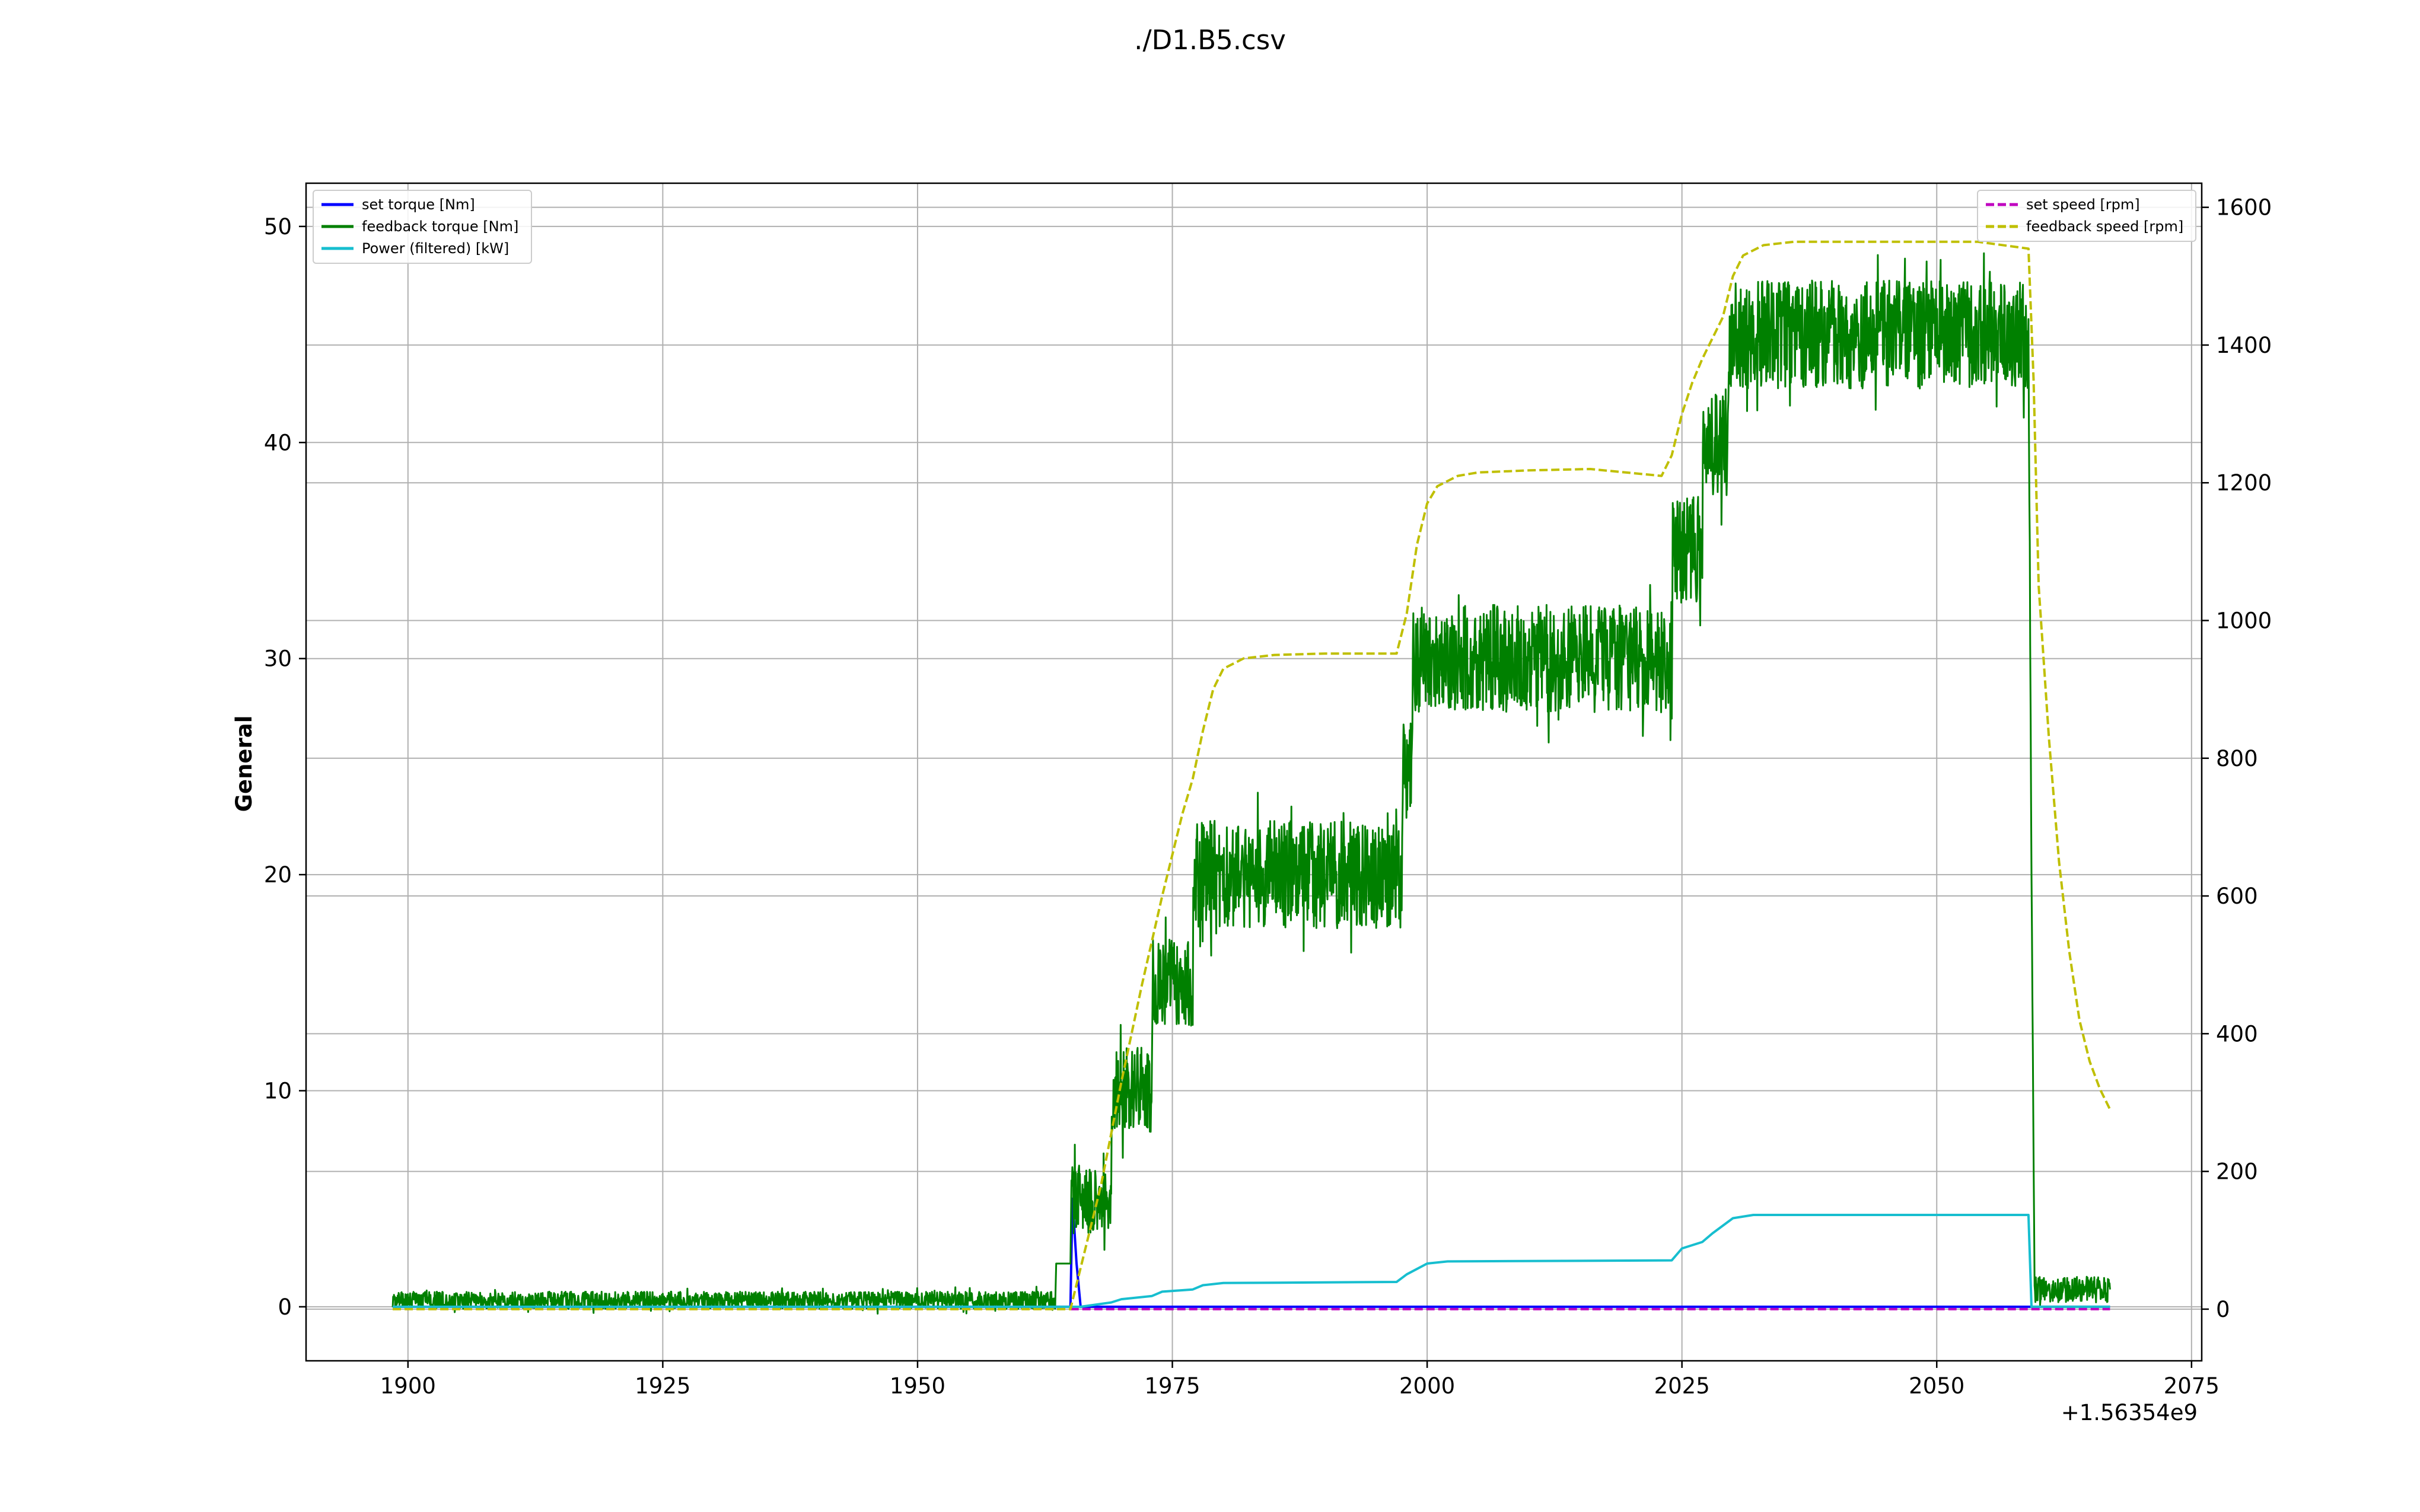 The height and width of the screenshot is (1512, 2420). What do you see at coordinates (418, 204) in the screenshot?
I see `legend-left-label: set torque [Nm]` at bounding box center [418, 204].